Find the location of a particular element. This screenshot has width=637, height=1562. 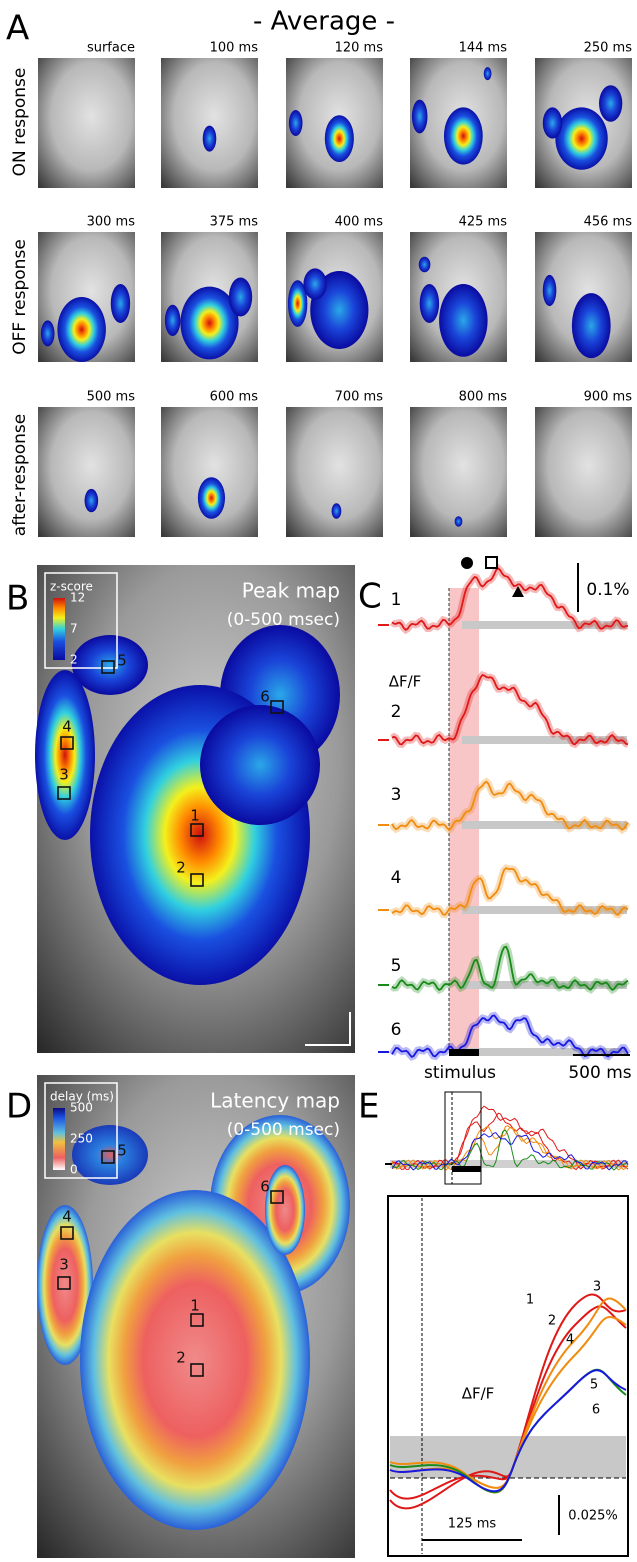

map-title: Latency map is located at coordinates (275, 1101).